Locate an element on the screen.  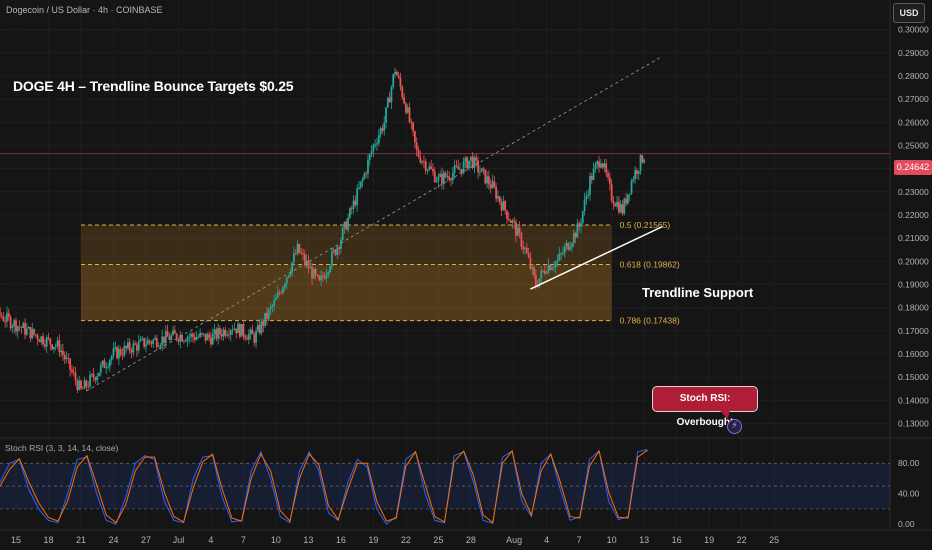
fib-level-label: 0.786 (0.17438) is located at coordinates (650, 321).